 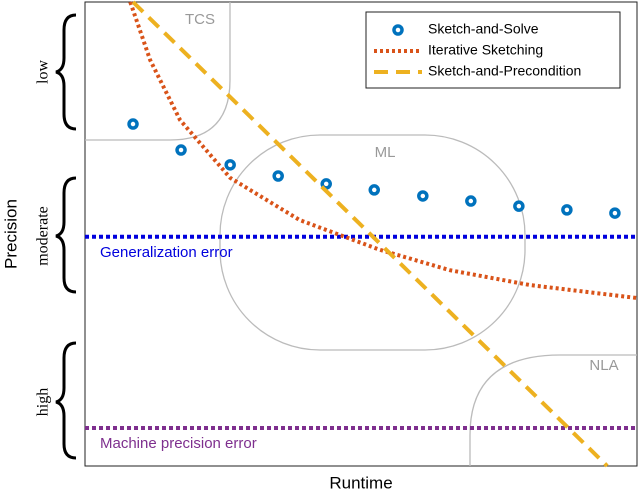 I want to click on legend-box, so click(x=493, y=50).